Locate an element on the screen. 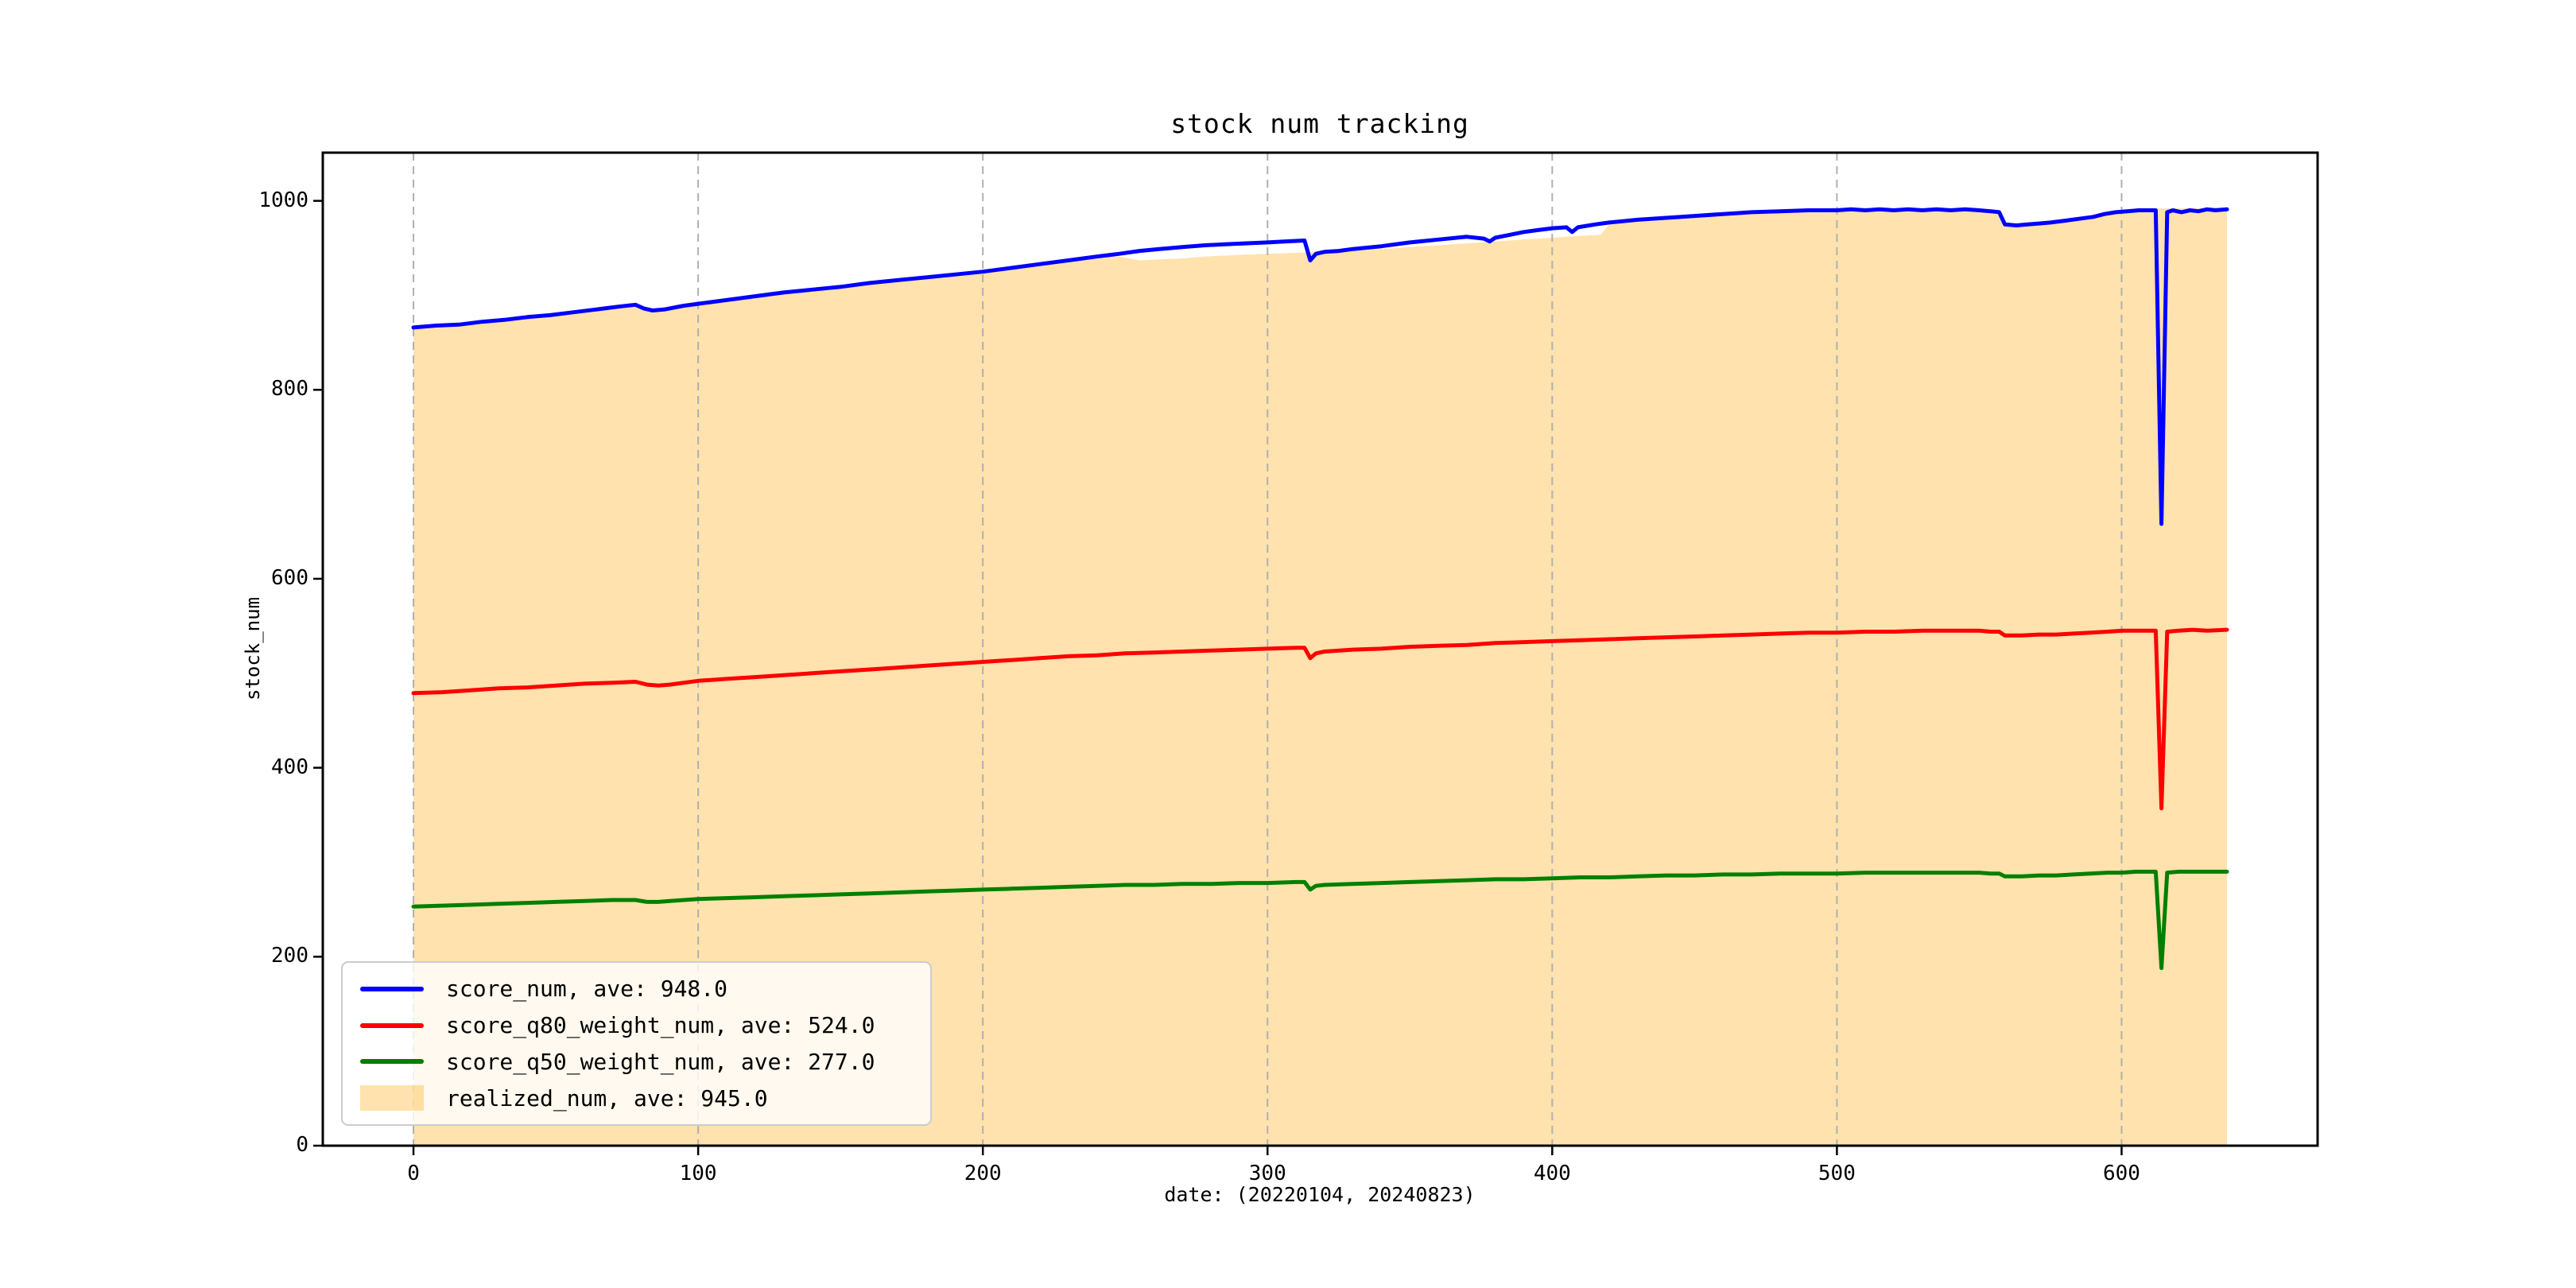  legend-entry-score_q50_weight_num: score_q50_weight_num, ave: 277.0 is located at coordinates (645, 1061).